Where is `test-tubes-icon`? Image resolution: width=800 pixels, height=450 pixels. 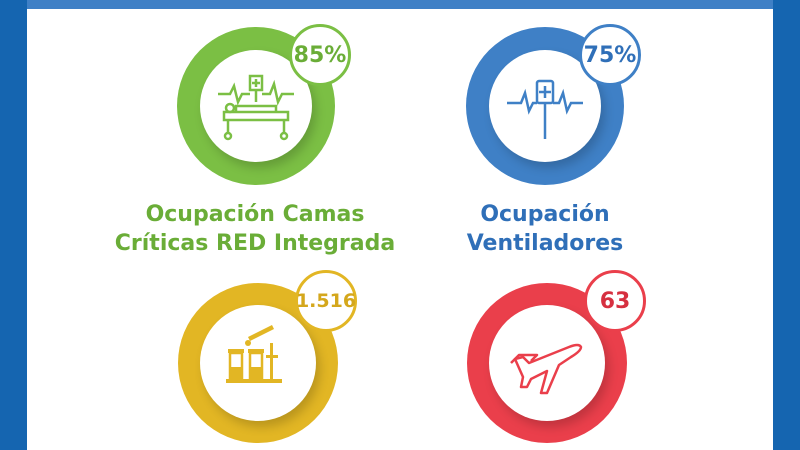
test-tubes-icon is located at coordinates (254, 354).